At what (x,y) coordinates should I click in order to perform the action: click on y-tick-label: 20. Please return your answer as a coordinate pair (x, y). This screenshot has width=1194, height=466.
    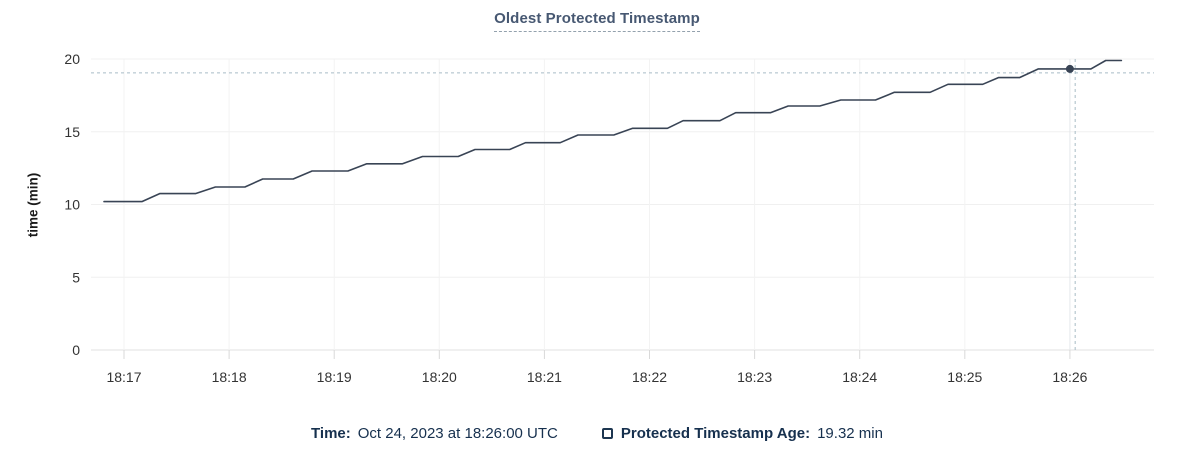
    Looking at the image, I should click on (72, 59).